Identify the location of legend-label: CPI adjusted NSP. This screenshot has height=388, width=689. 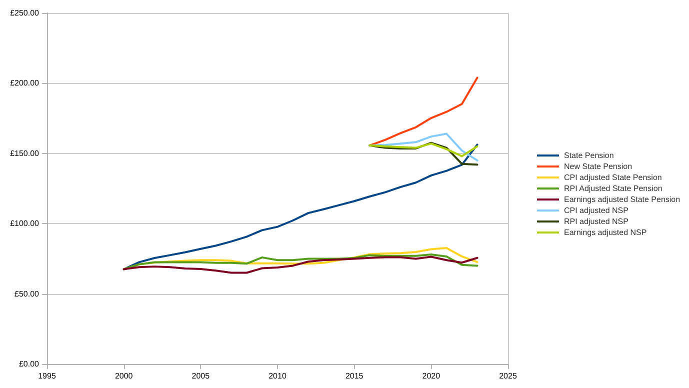
(596, 210).